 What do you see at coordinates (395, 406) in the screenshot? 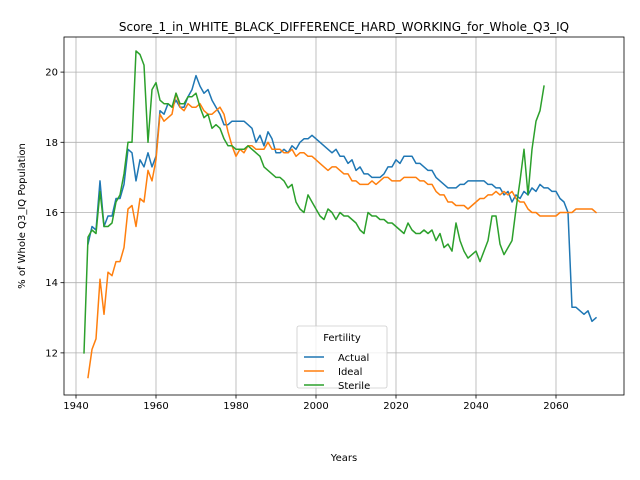
I see `x-tick-label: 2020` at bounding box center [395, 406].